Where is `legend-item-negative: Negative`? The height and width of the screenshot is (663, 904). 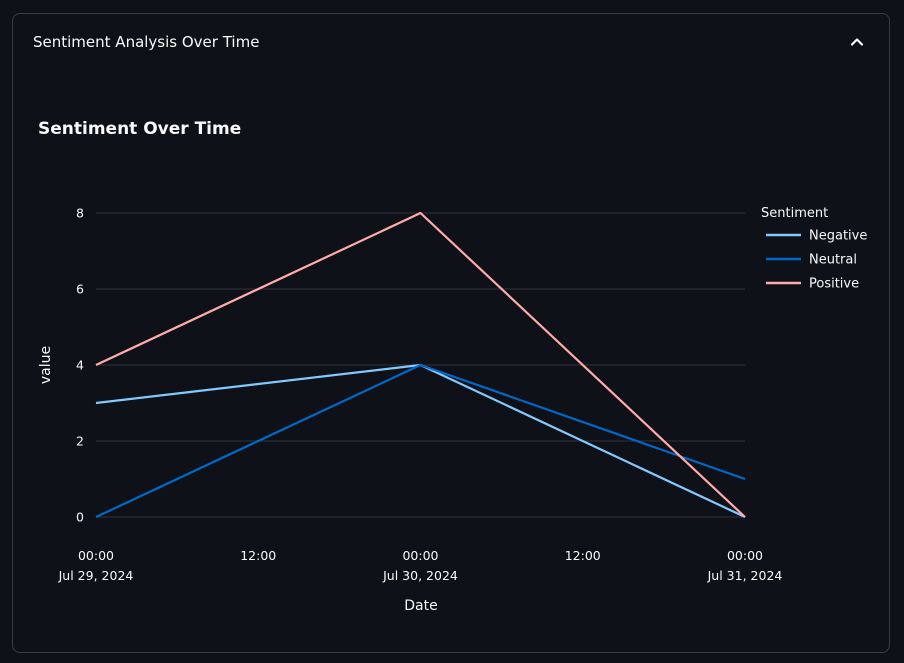 legend-item-negative: Negative is located at coordinates (816, 236).